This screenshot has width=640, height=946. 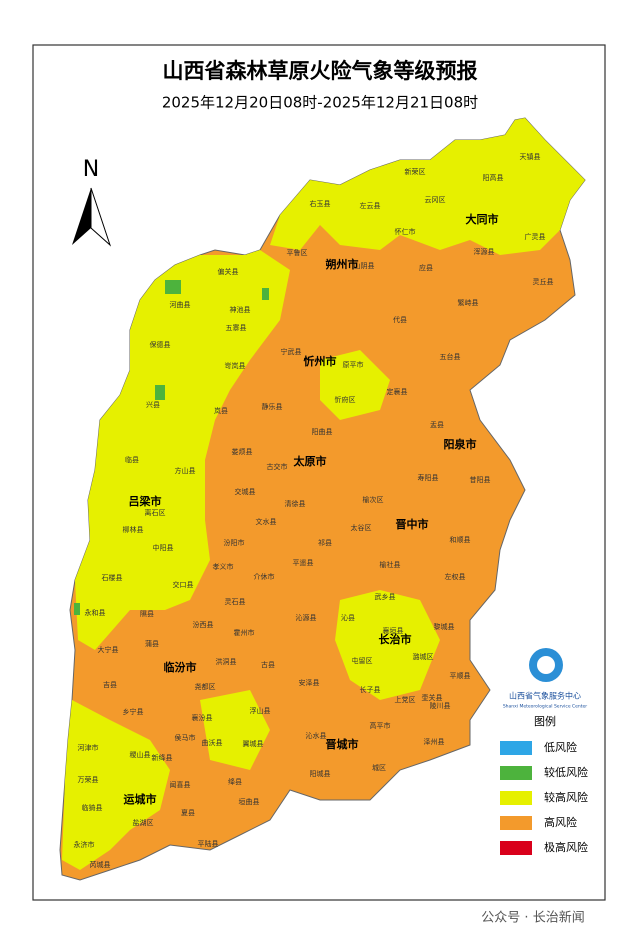 I want to click on county-label: 孝义市, so click(x=223, y=566).